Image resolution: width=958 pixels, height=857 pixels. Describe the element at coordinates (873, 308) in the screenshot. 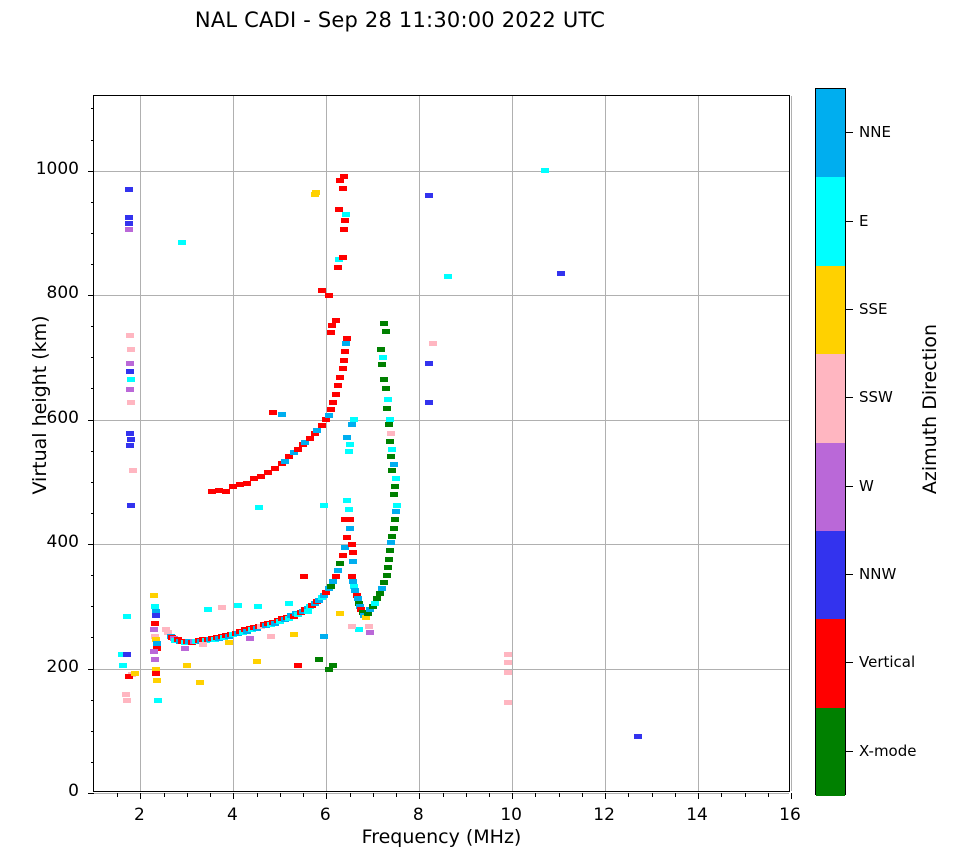

I see `colorbar-label-sse: SSE` at that location.